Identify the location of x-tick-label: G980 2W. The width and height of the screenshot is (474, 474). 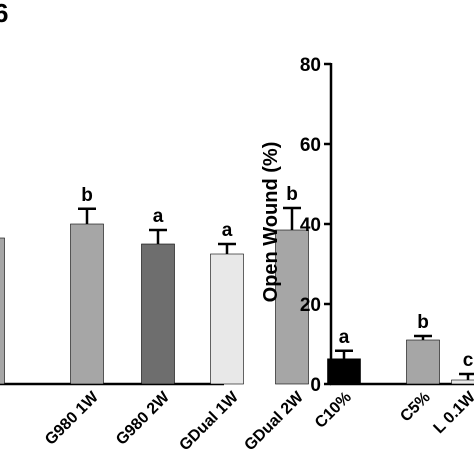
(143, 418).